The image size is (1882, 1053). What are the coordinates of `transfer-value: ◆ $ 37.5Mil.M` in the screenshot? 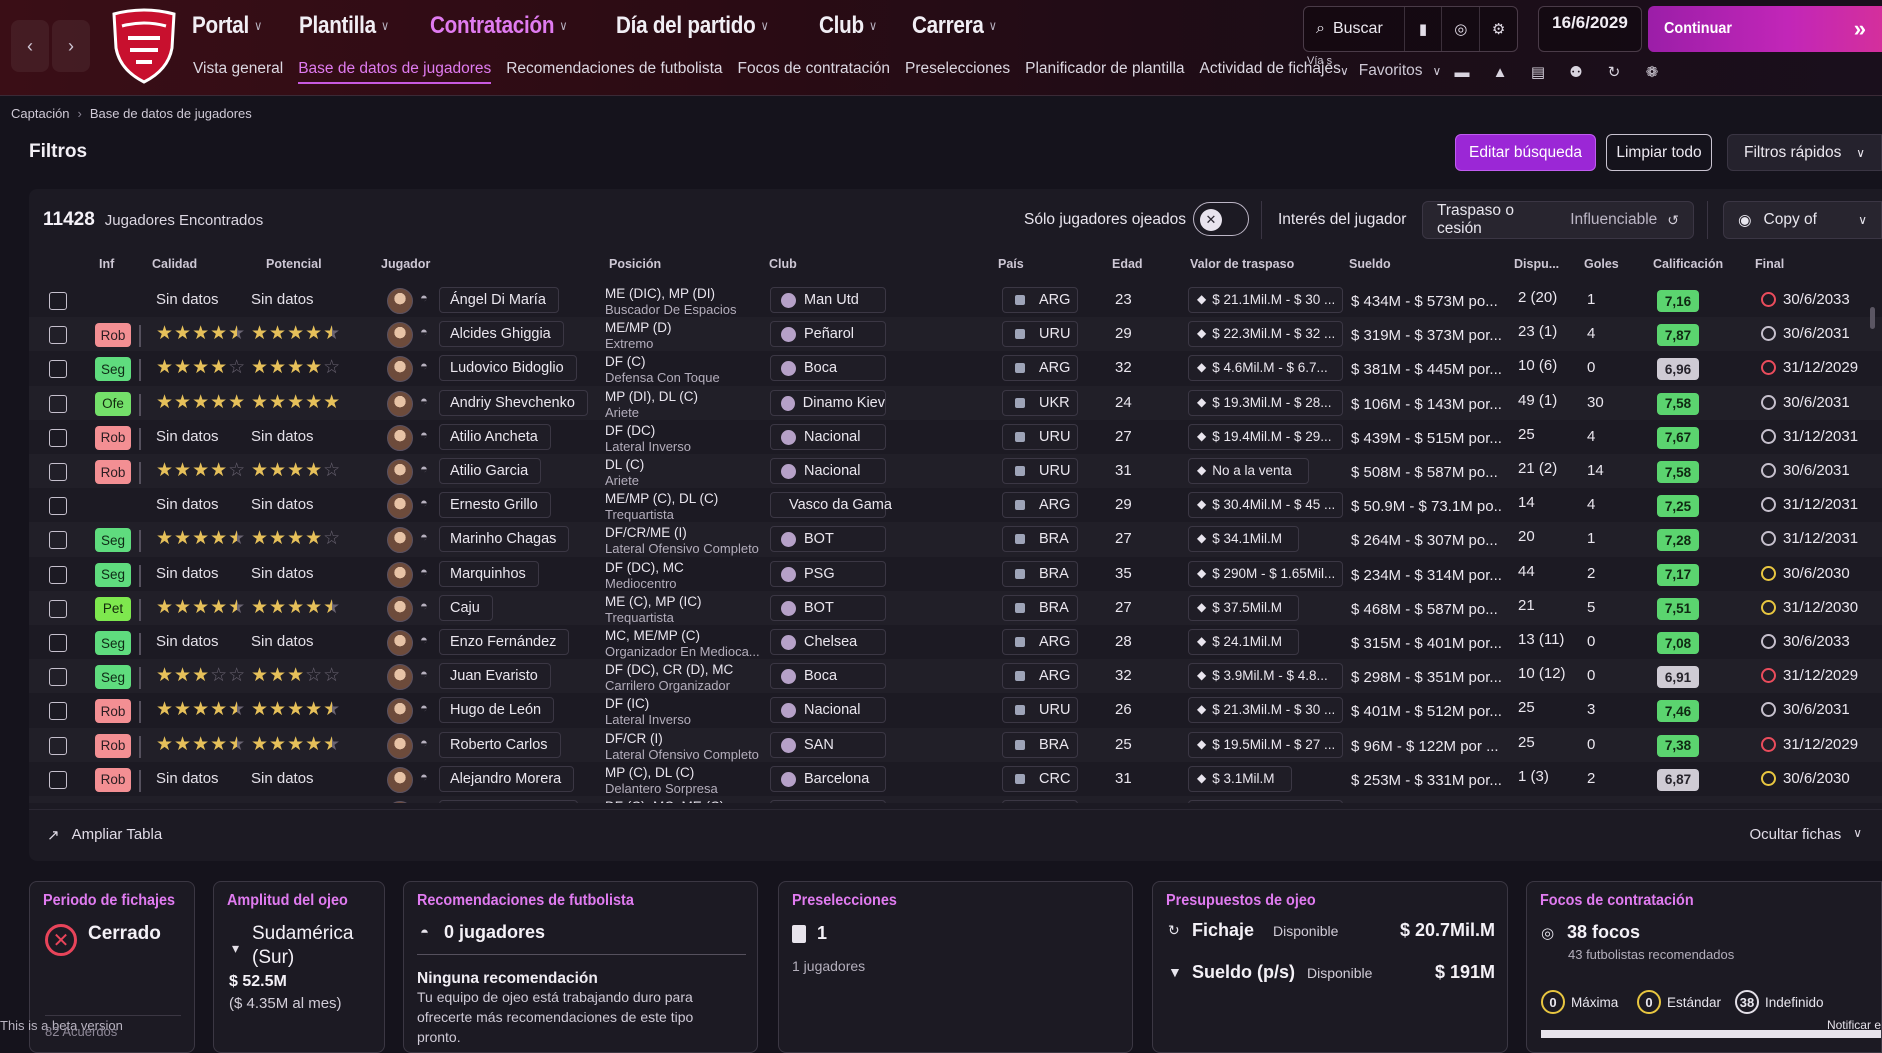 It's located at (1244, 607).